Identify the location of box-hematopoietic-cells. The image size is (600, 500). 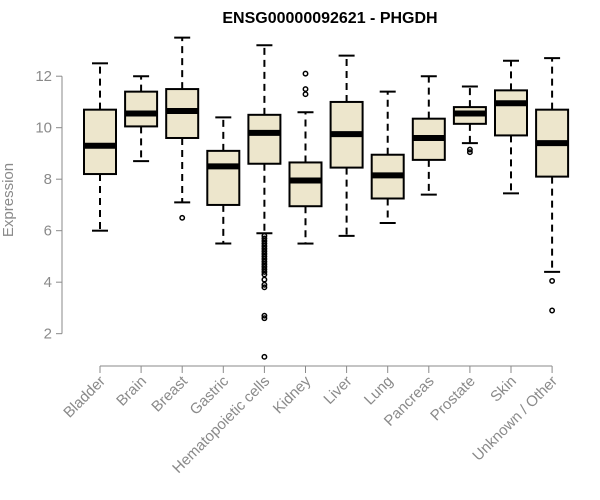
(264, 202).